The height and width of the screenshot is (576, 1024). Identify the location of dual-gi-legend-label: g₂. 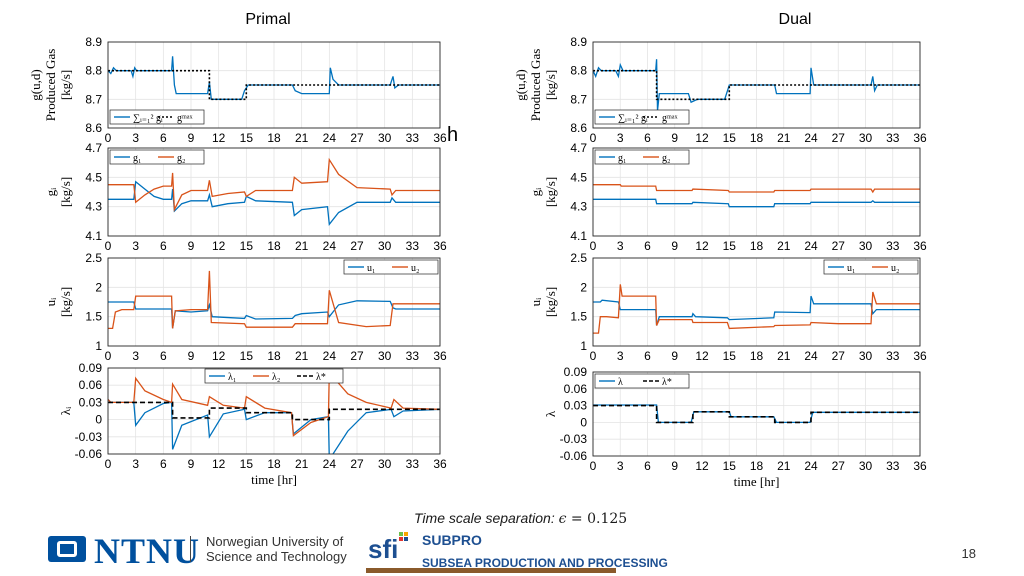
(666, 158).